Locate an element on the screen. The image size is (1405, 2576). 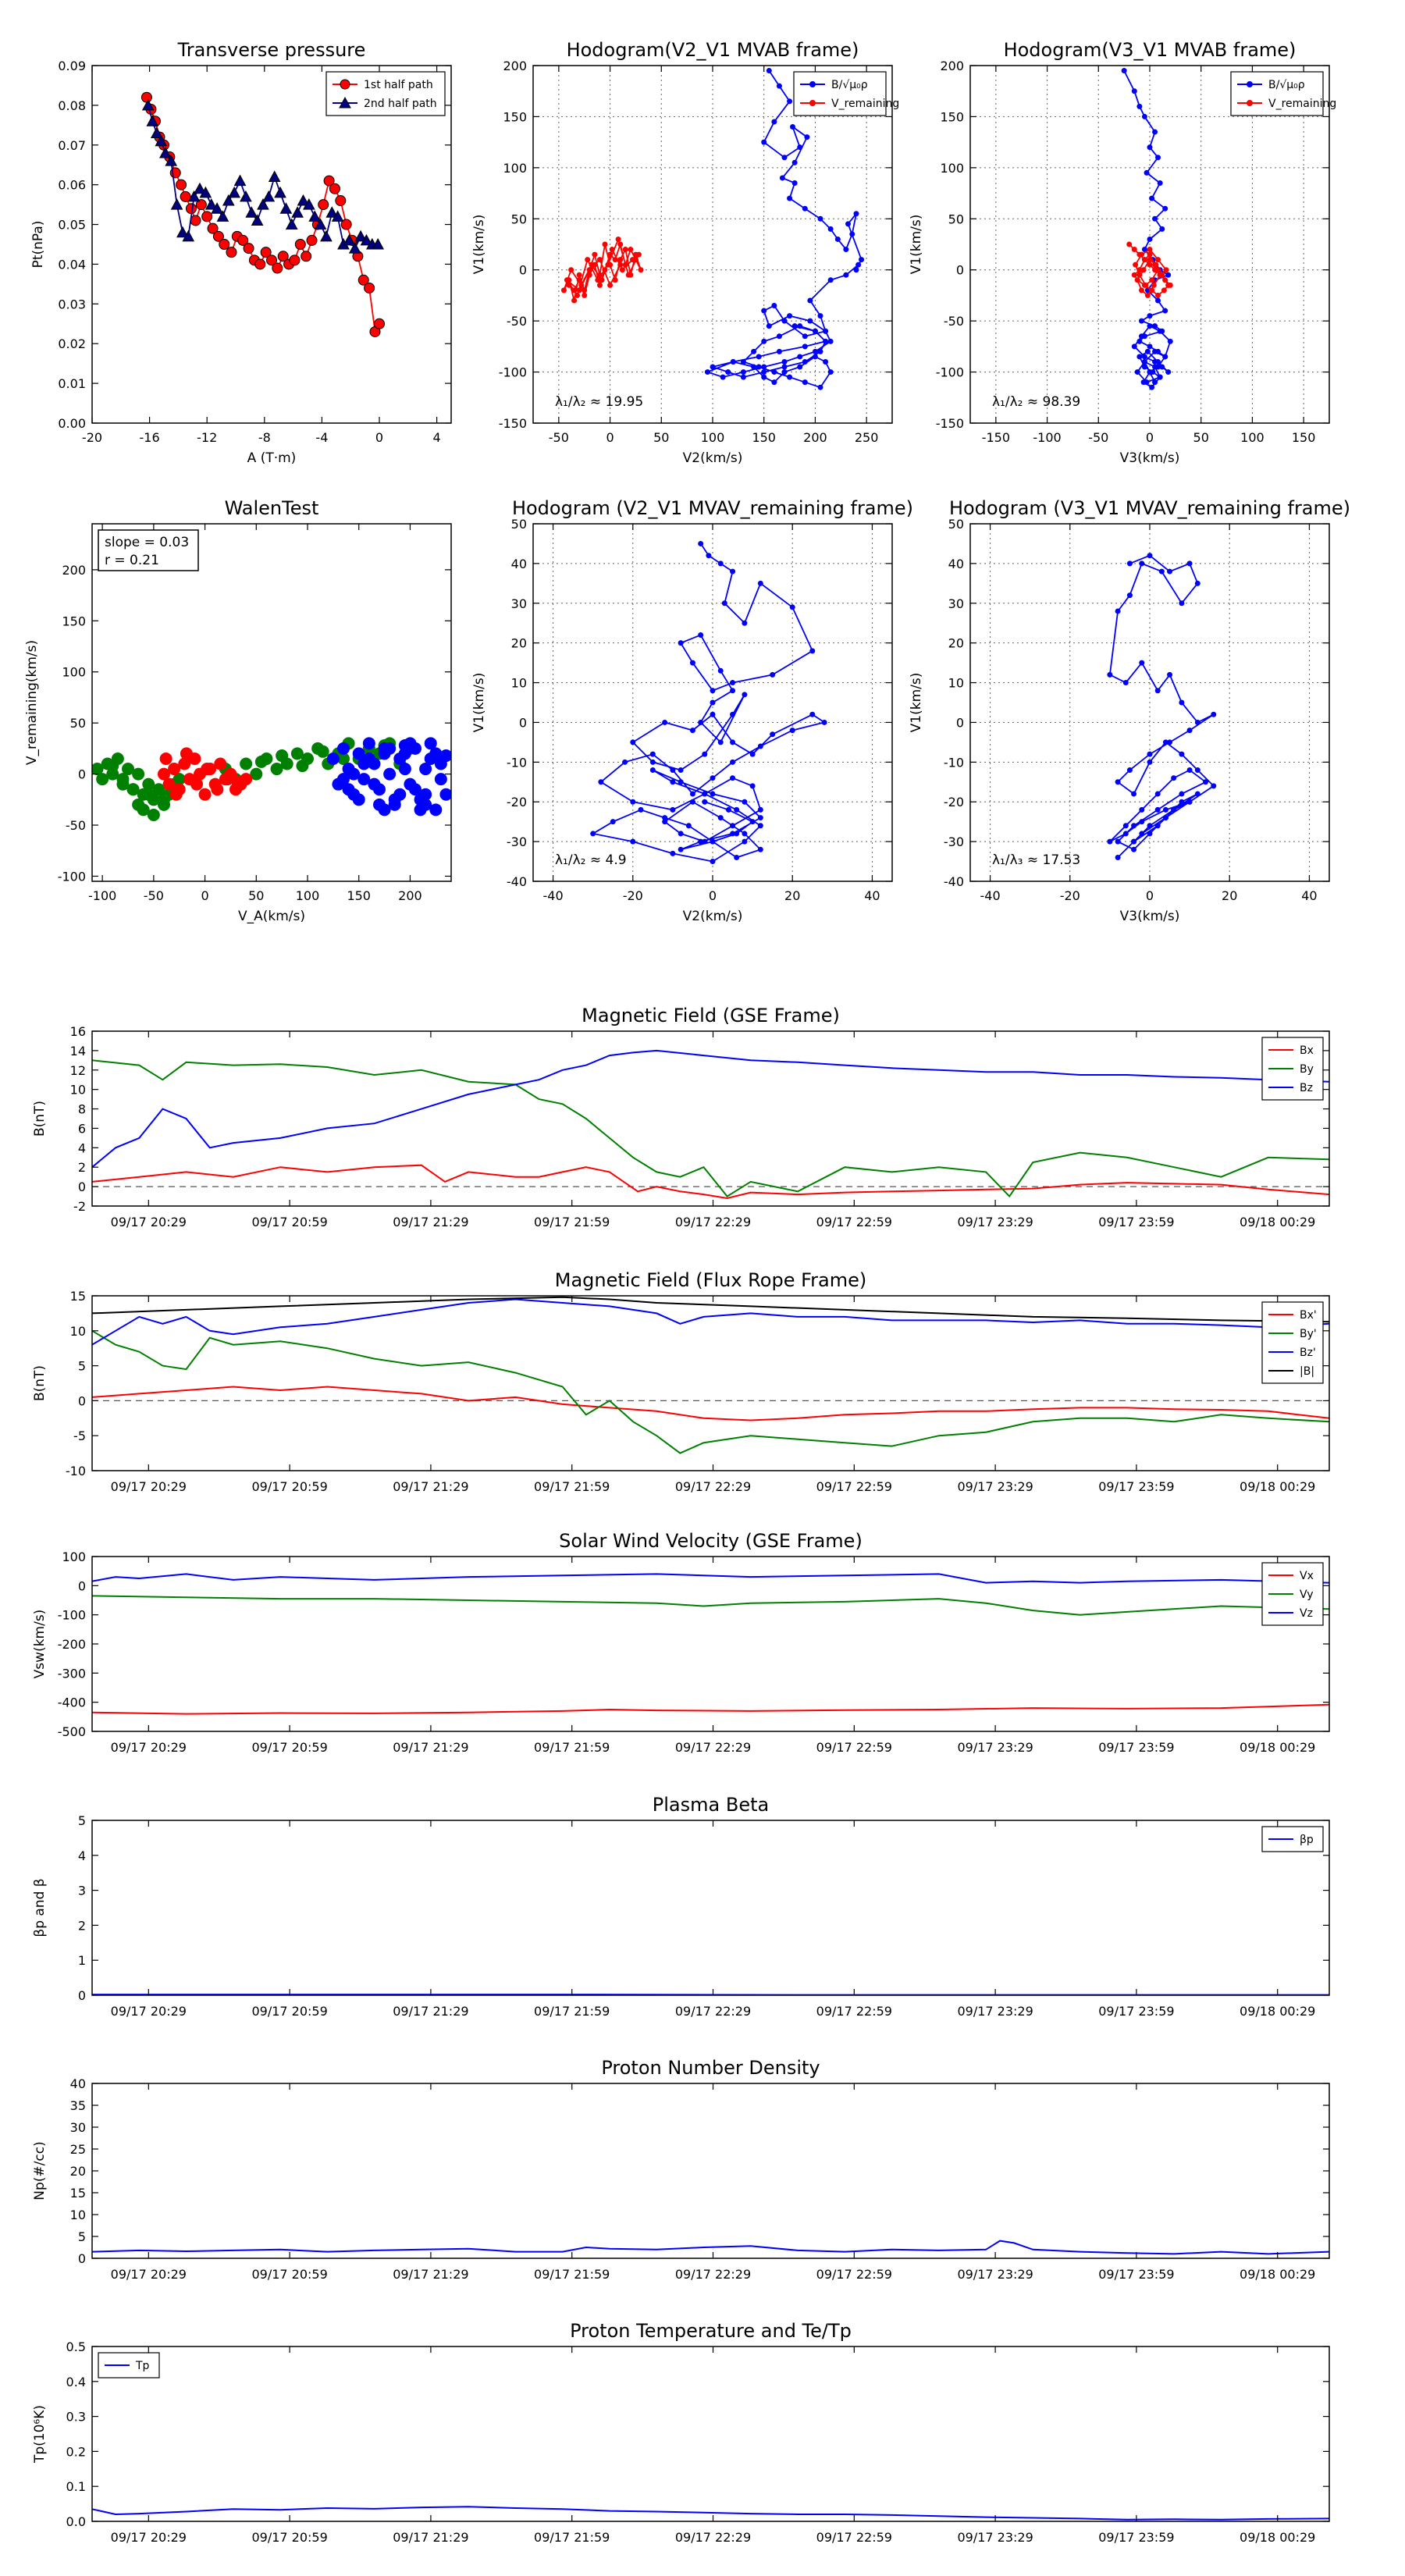
y-axis-label: B(nT) is located at coordinates (40, 1119).